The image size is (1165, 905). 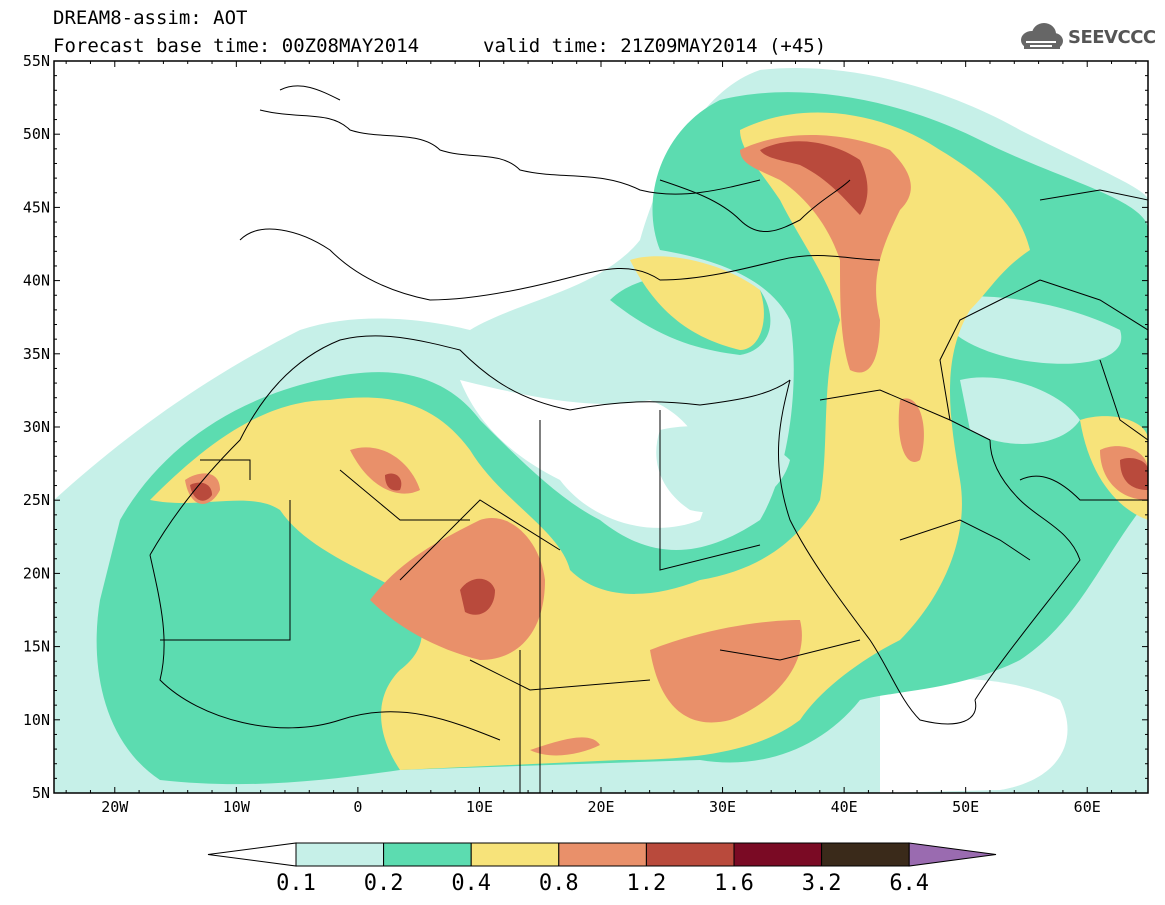 What do you see at coordinates (822, 883) in the screenshot?
I see `colorbar-label: 3.2` at bounding box center [822, 883].